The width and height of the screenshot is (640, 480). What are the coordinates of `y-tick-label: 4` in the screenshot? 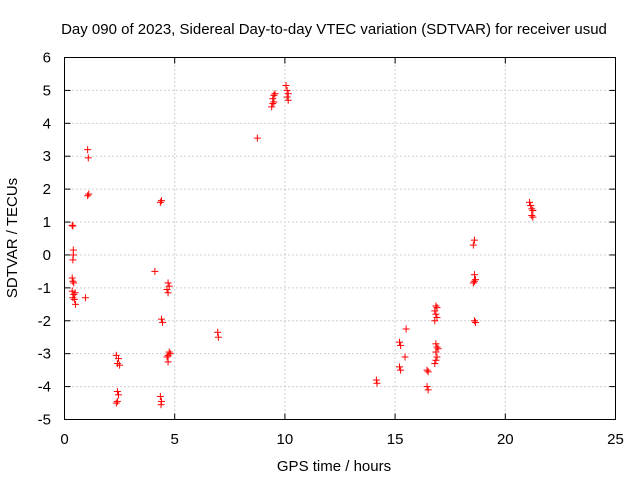 It's located at (47, 123).